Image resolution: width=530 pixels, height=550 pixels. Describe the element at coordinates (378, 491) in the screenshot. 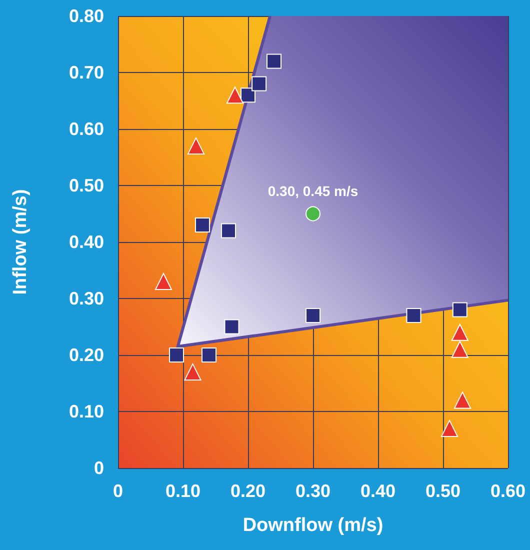

I see `x-tick-label: 0.40` at that location.